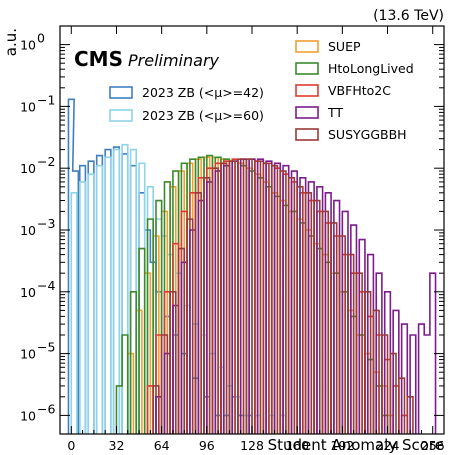 This screenshot has height=455, width=453. I want to click on y-tick-exponent: −6, so click(46, 408).